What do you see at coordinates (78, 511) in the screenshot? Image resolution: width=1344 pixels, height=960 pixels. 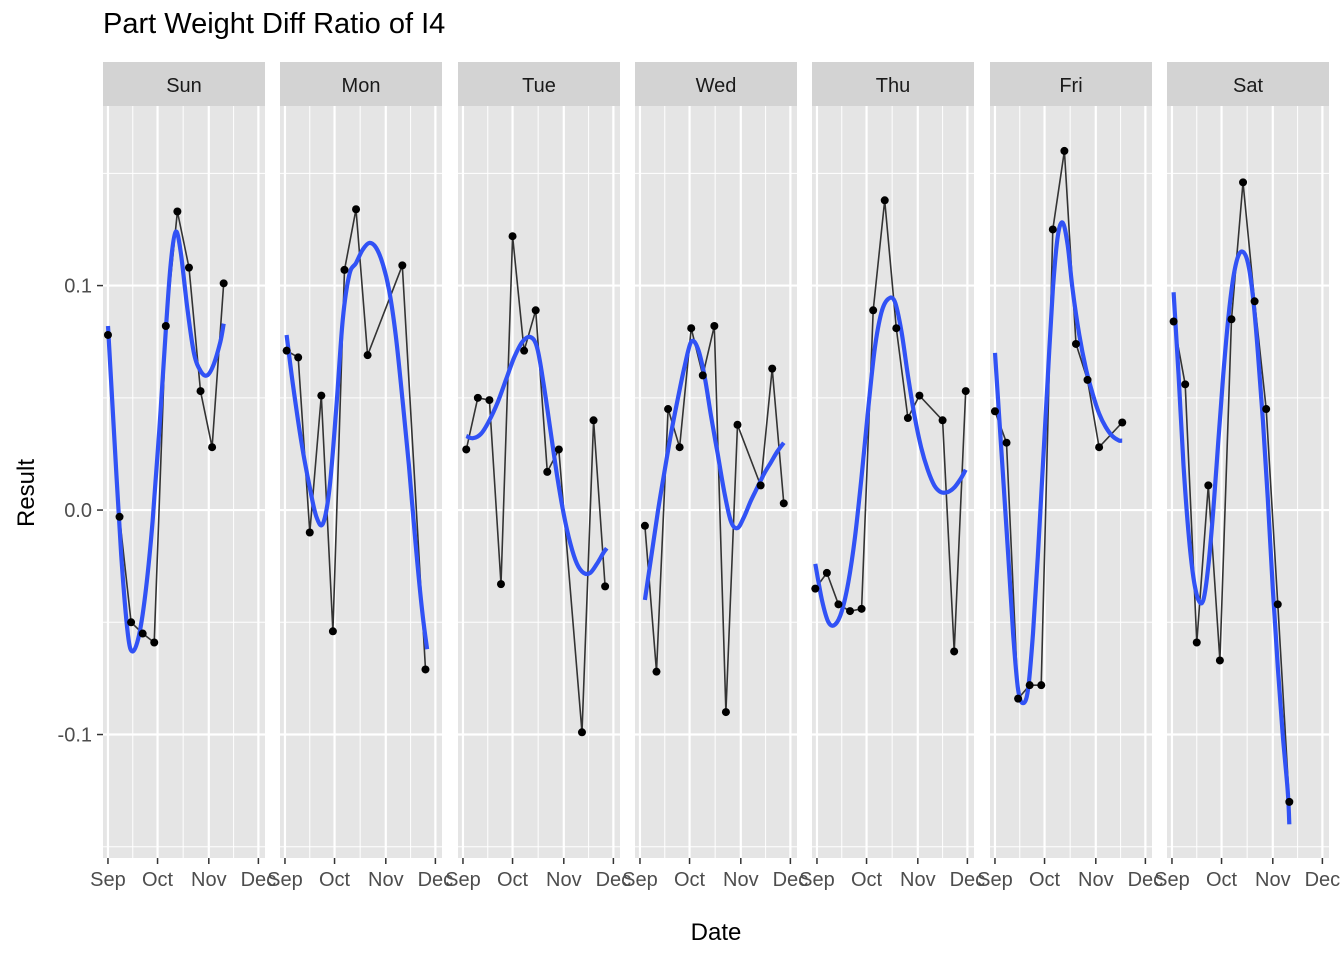 I see `y-tick-label: 0.0` at bounding box center [78, 511].